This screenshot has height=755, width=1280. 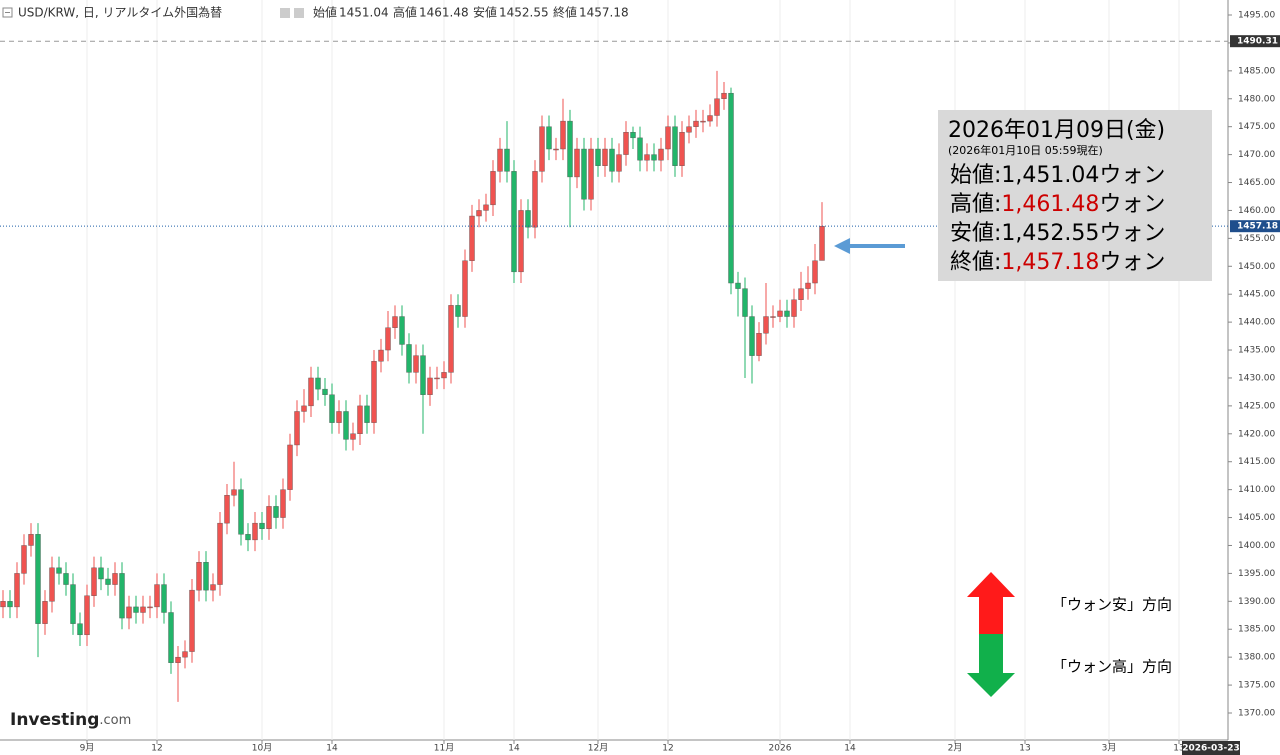 What do you see at coordinates (1057, 233) in the screenshot?
I see `info-row: 安値:1,452.55ウォン` at bounding box center [1057, 233].